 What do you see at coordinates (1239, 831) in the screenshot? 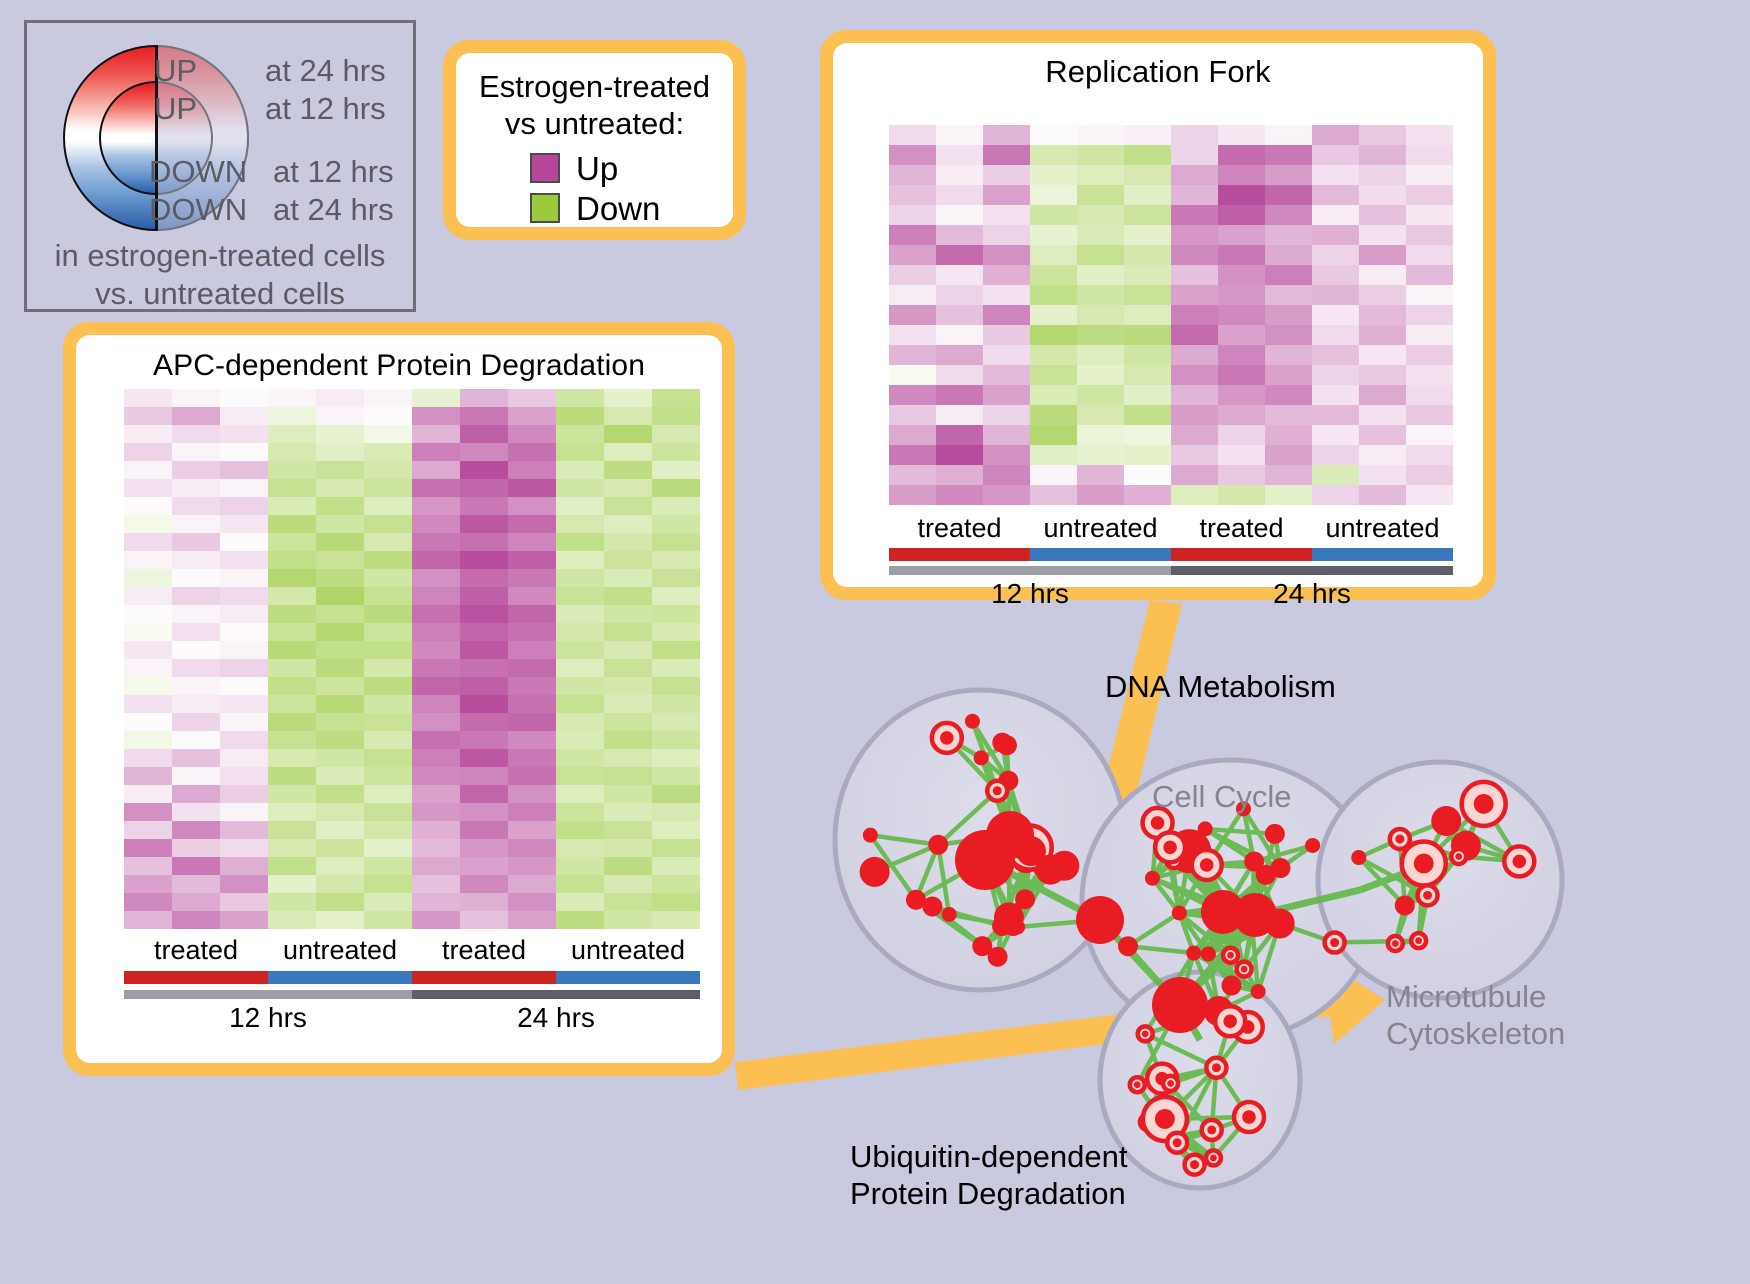
I see `network-edge` at bounding box center [1239, 831].